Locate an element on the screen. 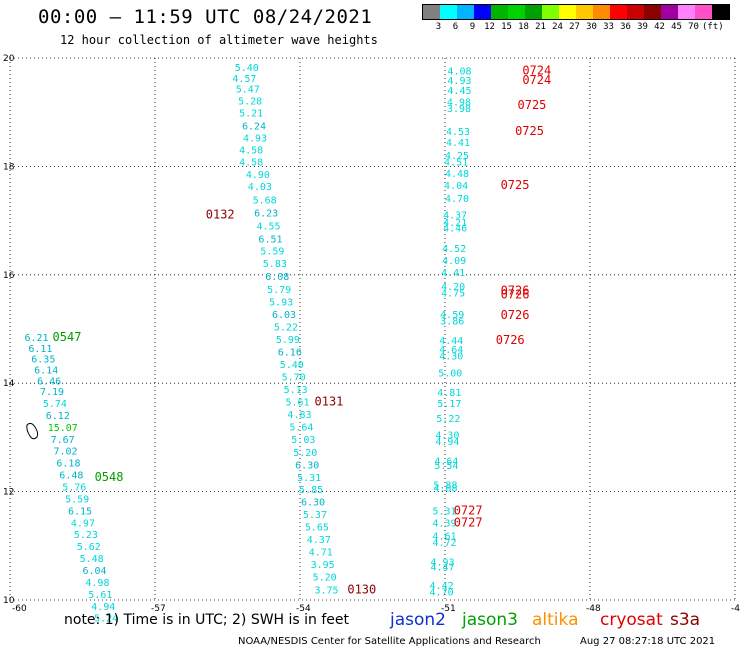 This screenshot has height=650, width=740. wave-height-value: 5.62 is located at coordinates (89, 547).